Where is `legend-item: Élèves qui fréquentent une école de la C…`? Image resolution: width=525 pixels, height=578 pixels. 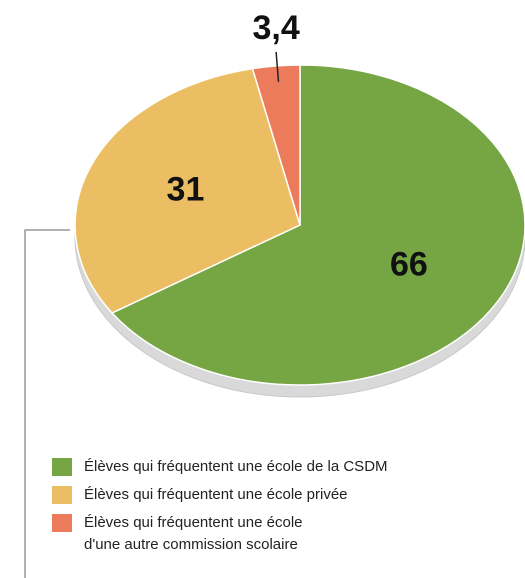 legend-item: Élèves qui fréquentent une école de la C… is located at coordinates (220, 468).